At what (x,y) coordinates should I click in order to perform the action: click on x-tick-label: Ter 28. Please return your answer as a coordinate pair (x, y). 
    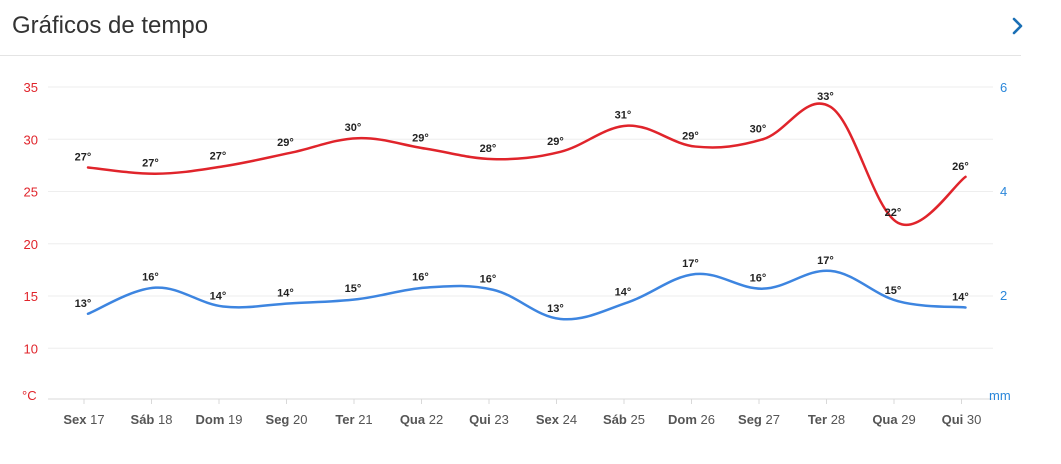
    Looking at the image, I should click on (826, 419).